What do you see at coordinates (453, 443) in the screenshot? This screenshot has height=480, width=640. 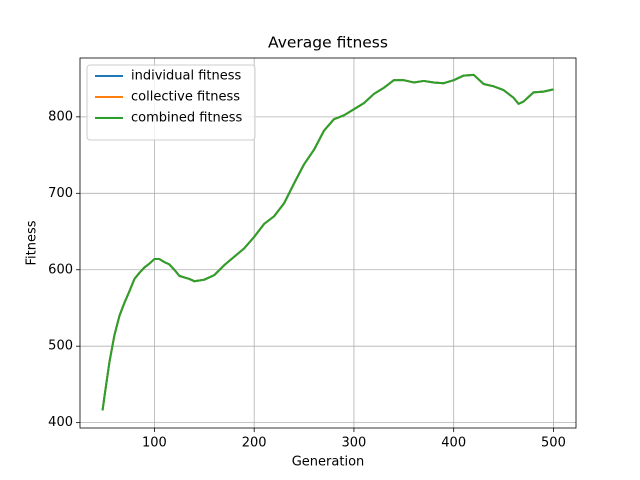 I see `x-tick-label: 400` at bounding box center [453, 443].